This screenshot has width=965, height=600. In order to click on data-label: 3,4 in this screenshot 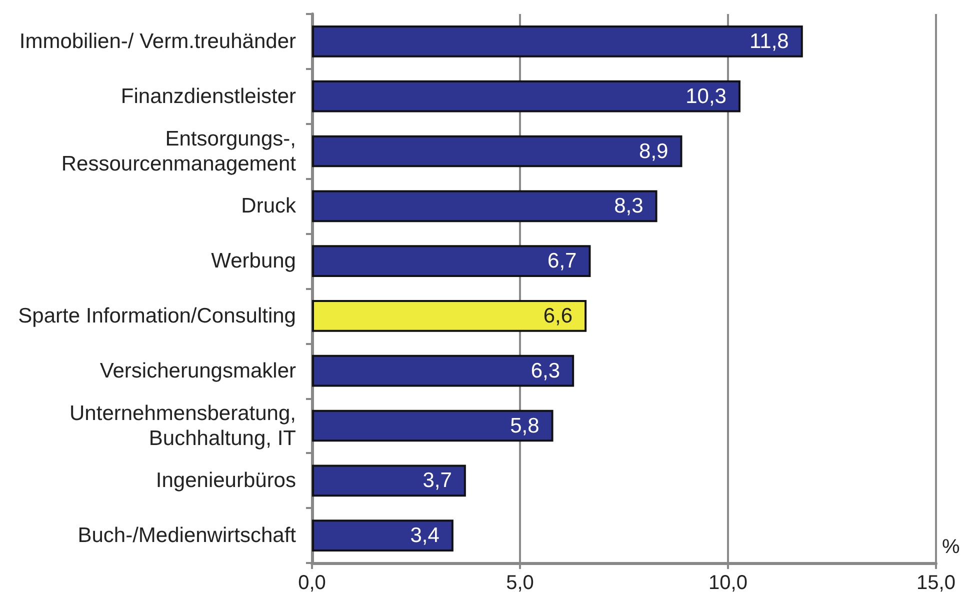, I will do `click(425, 536)`.